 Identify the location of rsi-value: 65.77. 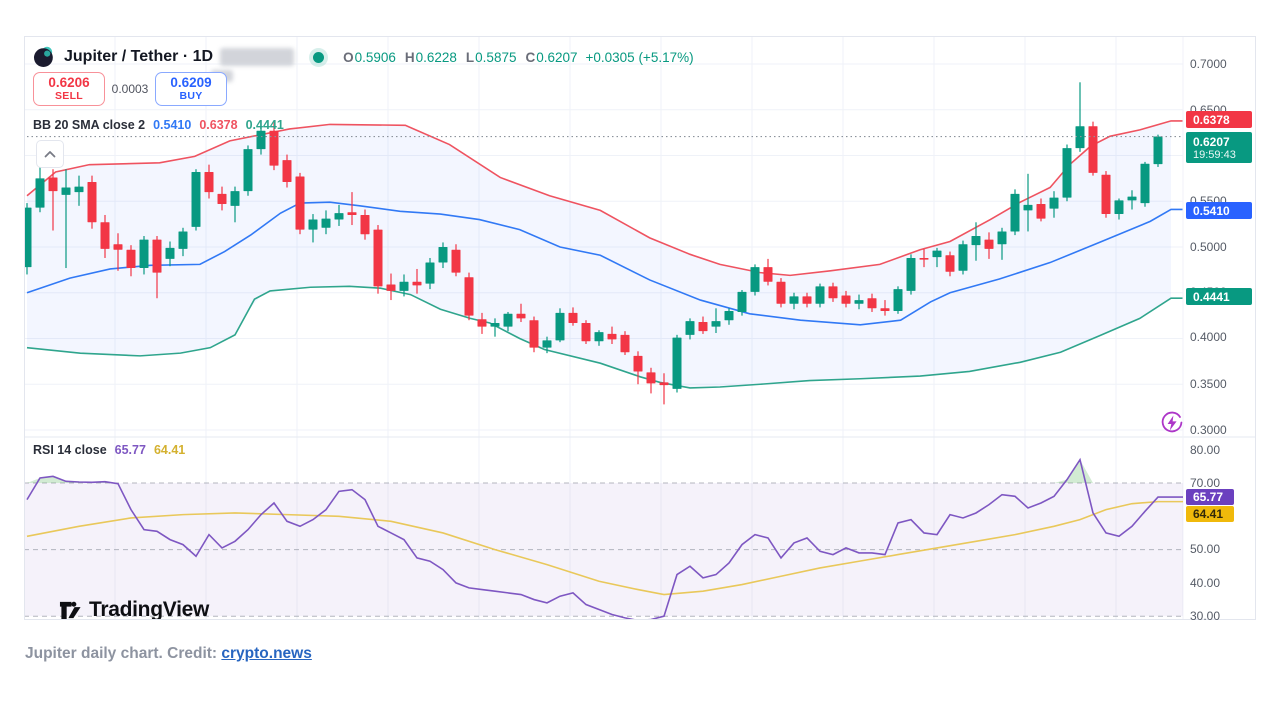
(130, 450).